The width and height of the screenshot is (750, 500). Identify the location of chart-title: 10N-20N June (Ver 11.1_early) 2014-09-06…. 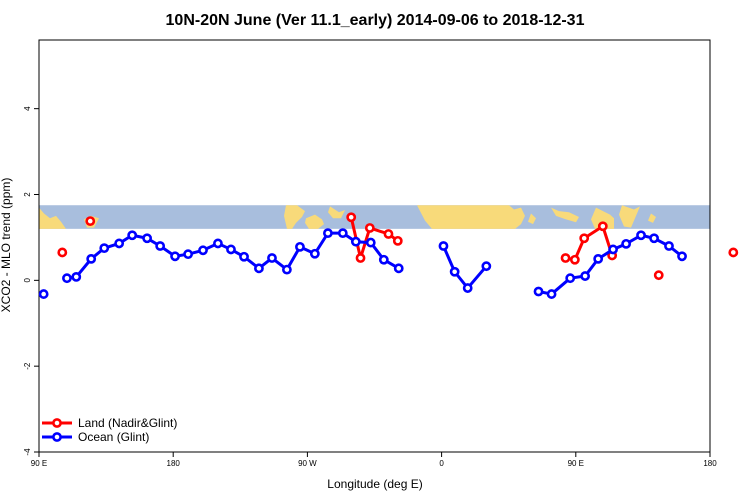
(375, 20).